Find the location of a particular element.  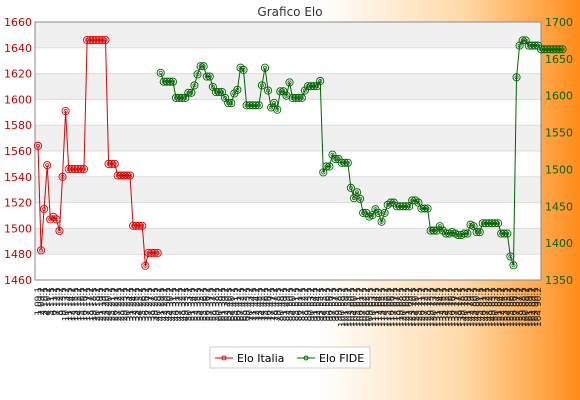

left-tick-label: 1540 is located at coordinates (18, 177).